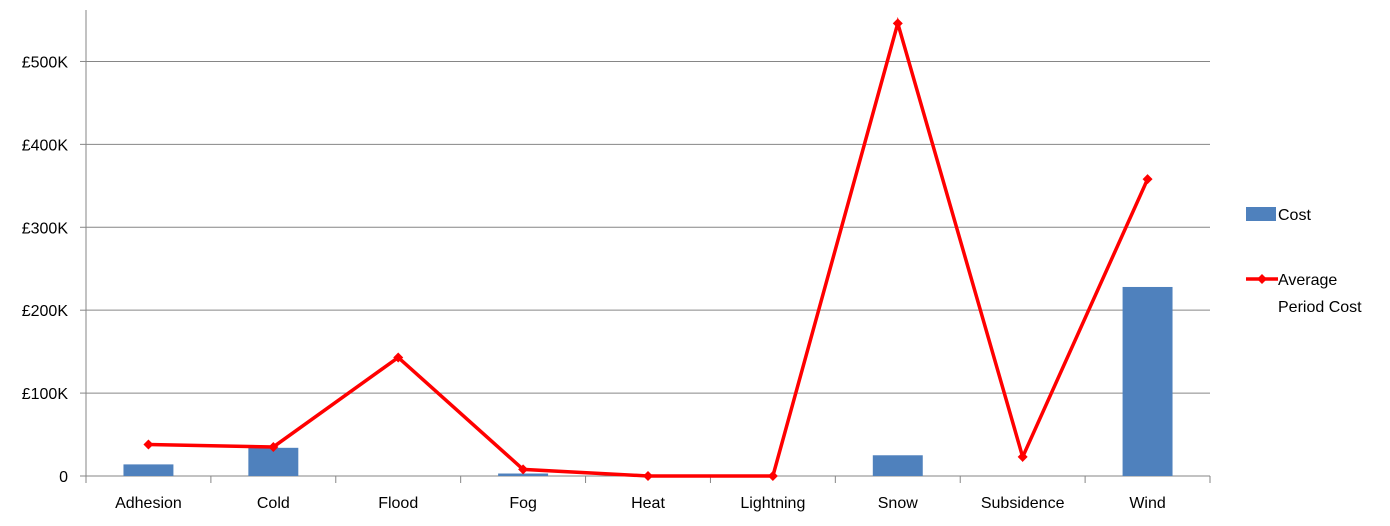 Image resolution: width=1390 pixels, height=526 pixels. Describe the element at coordinates (648, 503) in the screenshot. I see `x-tick-label: Heat` at that location.